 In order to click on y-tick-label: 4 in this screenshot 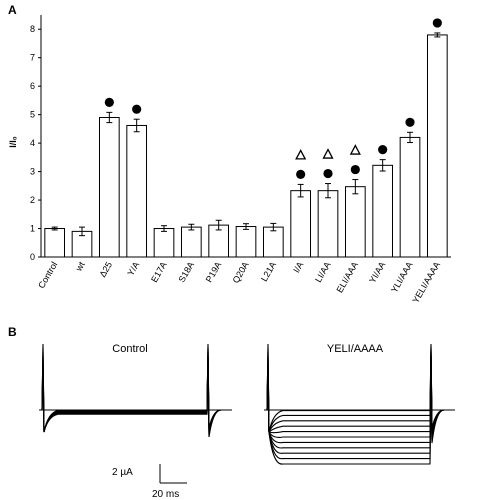, I will do `click(32, 143)`.